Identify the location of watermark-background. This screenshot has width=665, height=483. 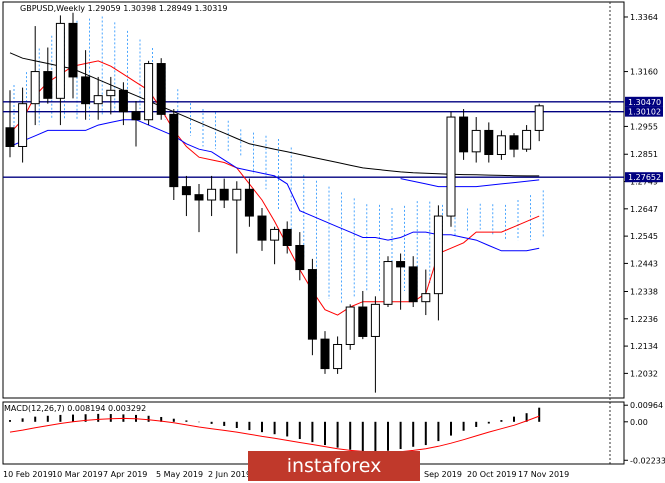
(334, 466).